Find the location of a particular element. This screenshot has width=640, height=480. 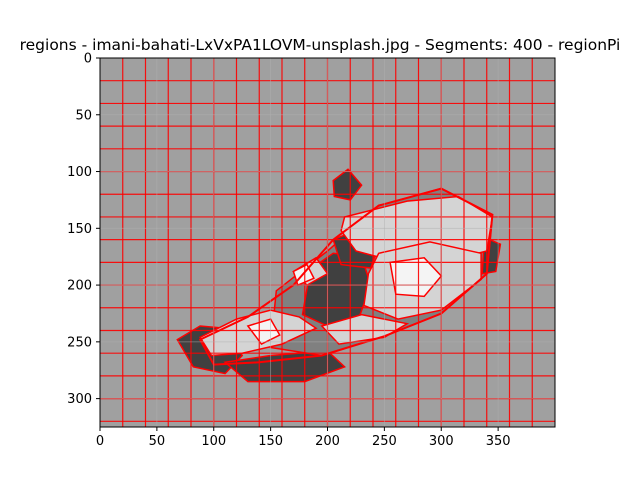

y-tick-label: 300 is located at coordinates (79, 399).